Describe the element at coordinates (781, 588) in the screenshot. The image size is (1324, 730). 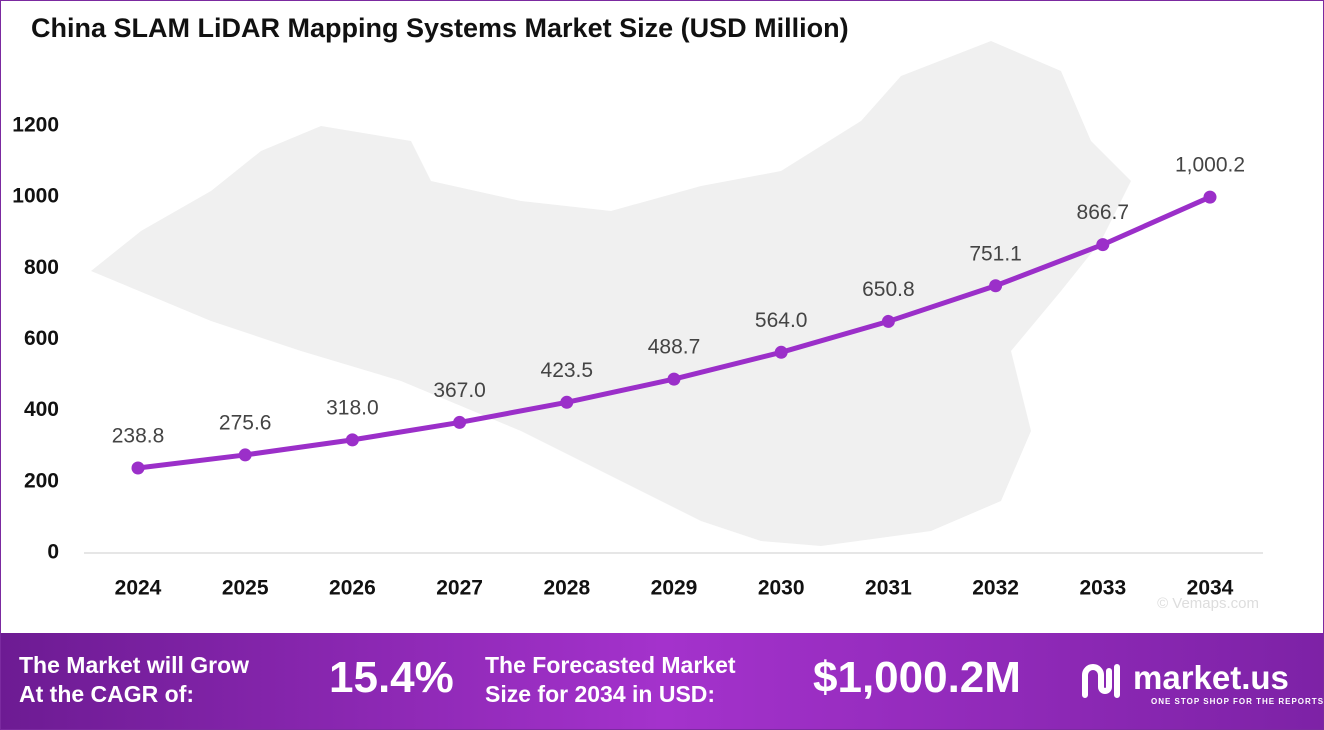
I see `x-tick-label: 2030` at that location.